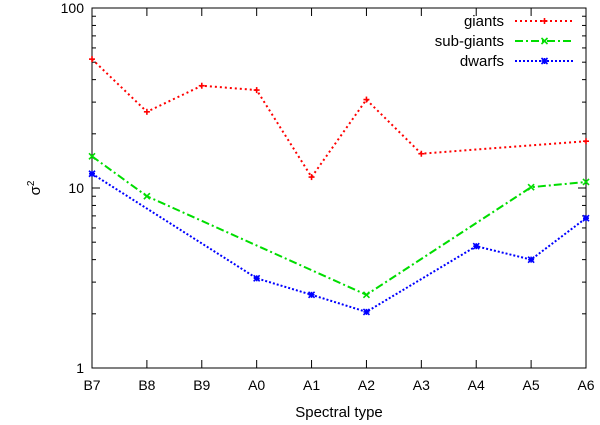 This screenshot has height=425, width=600. I want to click on y-axis-title-symbol: σ, so click(35, 190).